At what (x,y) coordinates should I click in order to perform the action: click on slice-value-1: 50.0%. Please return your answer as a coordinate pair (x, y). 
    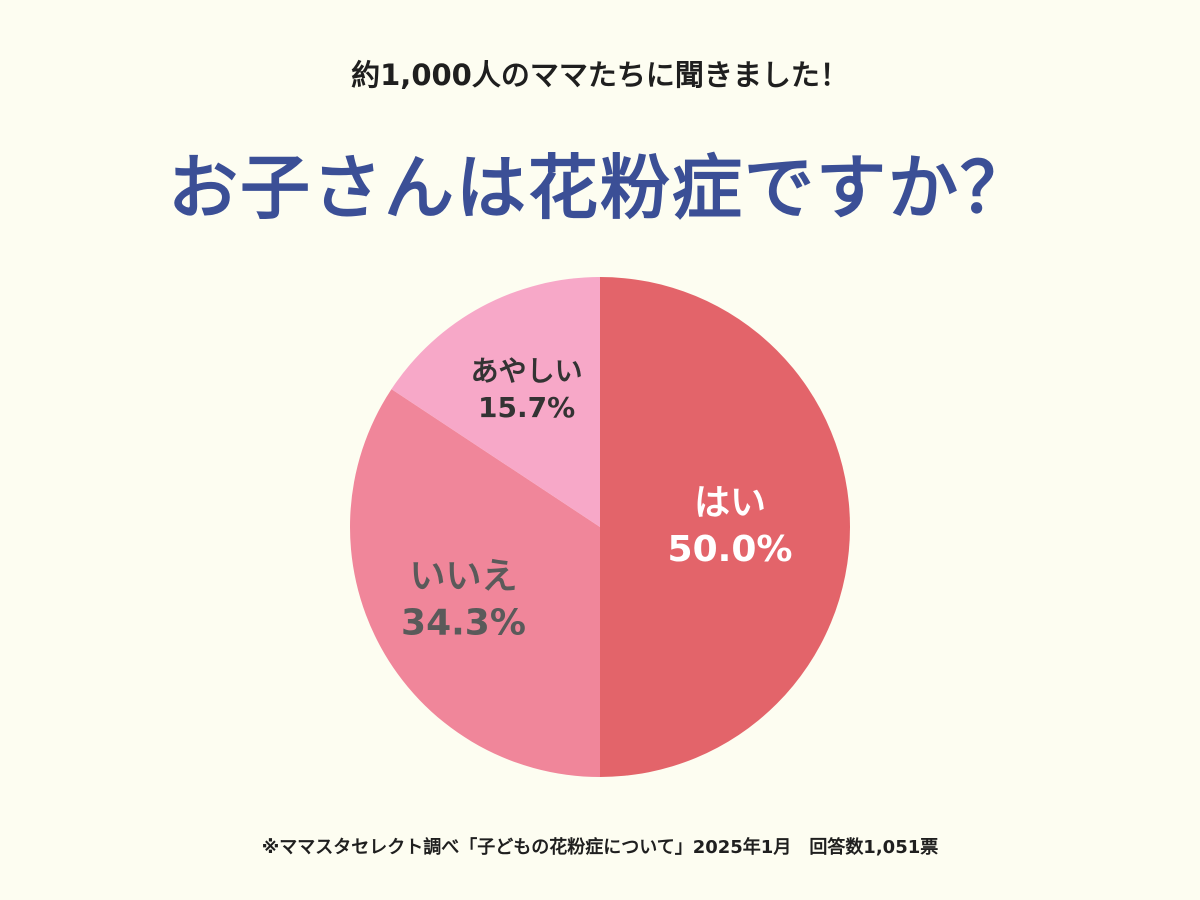
    Looking at the image, I should click on (730, 549).